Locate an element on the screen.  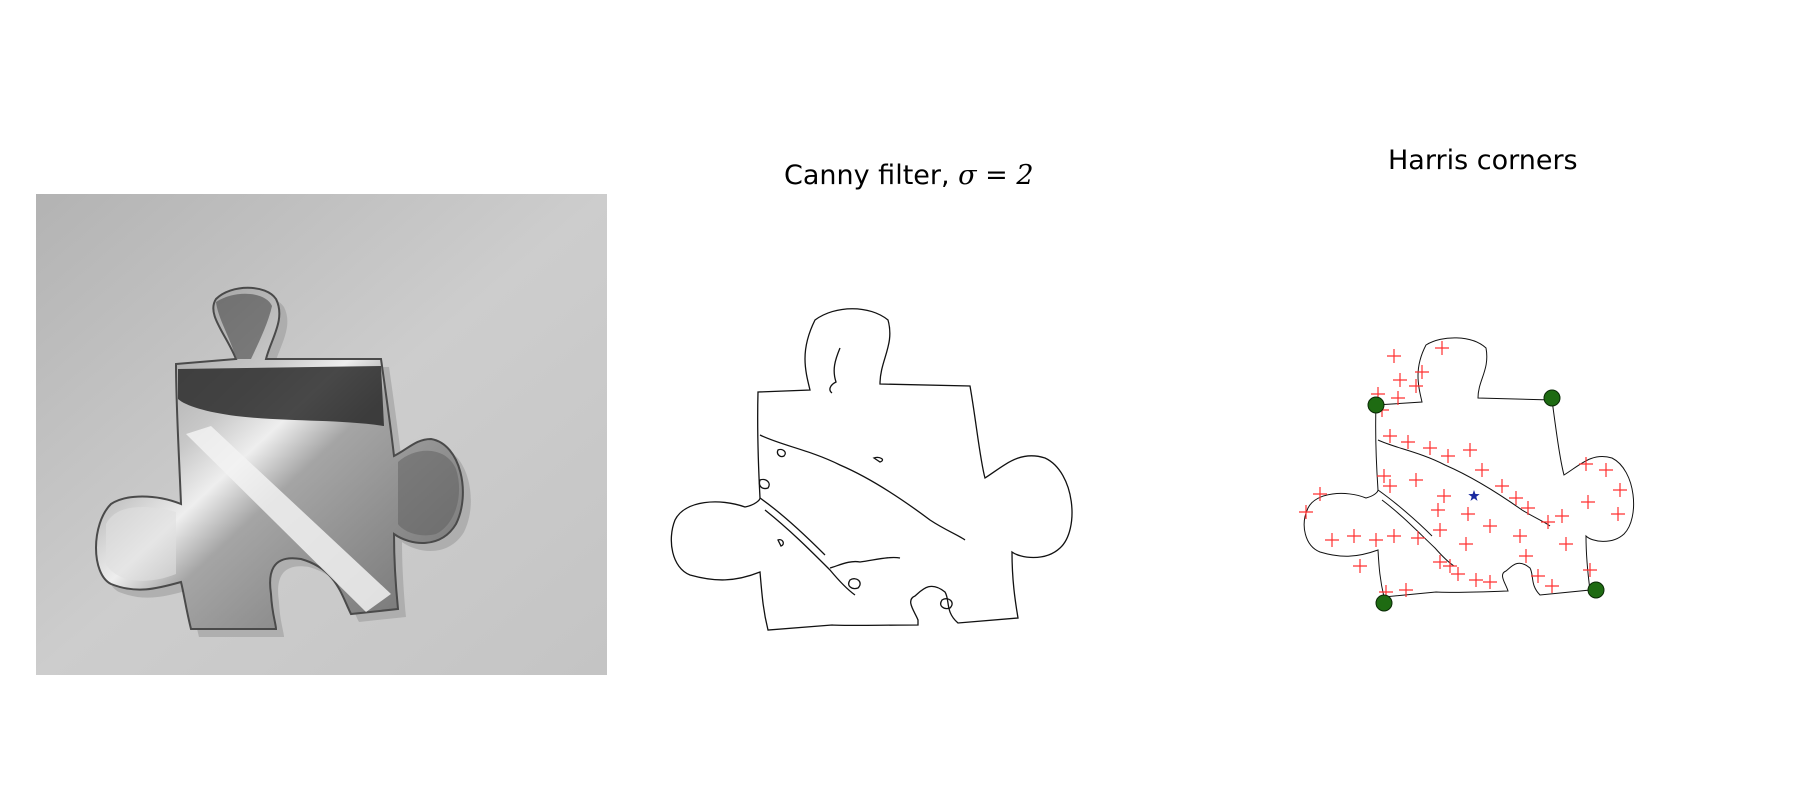
canny-title-text: Canny filter, is located at coordinates (871, 175).